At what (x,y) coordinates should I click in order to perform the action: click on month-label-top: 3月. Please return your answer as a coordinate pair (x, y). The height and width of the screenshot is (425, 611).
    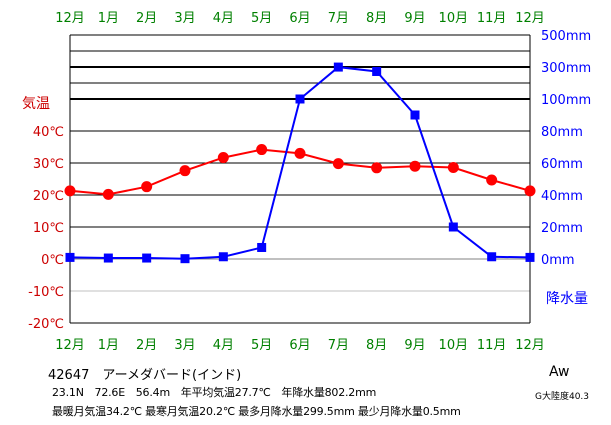
    Looking at the image, I should click on (184, 18).